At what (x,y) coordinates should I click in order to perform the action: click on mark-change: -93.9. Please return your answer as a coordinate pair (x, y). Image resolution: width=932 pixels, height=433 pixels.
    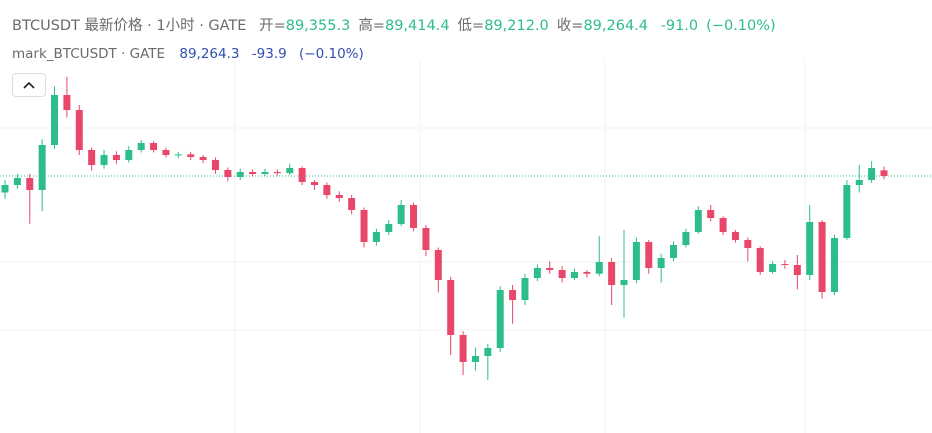
    Looking at the image, I should click on (269, 54).